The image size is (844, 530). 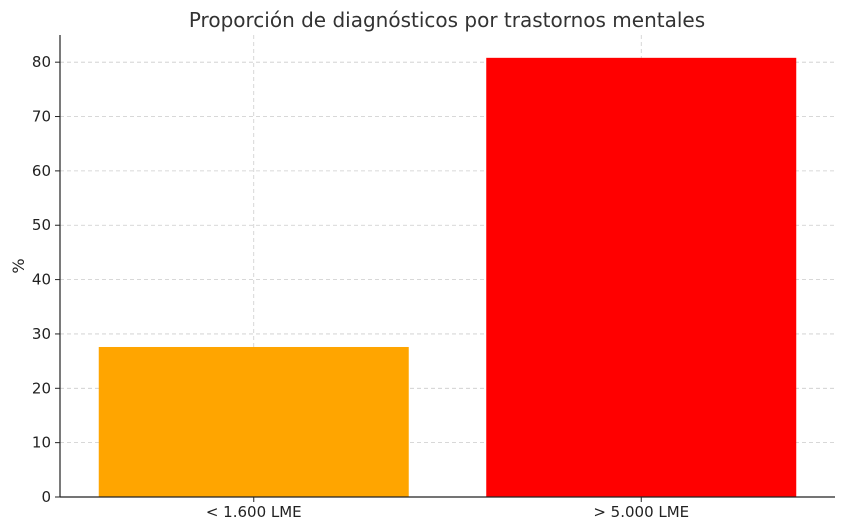 I want to click on y-tick-label: 80, so click(x=41, y=62).